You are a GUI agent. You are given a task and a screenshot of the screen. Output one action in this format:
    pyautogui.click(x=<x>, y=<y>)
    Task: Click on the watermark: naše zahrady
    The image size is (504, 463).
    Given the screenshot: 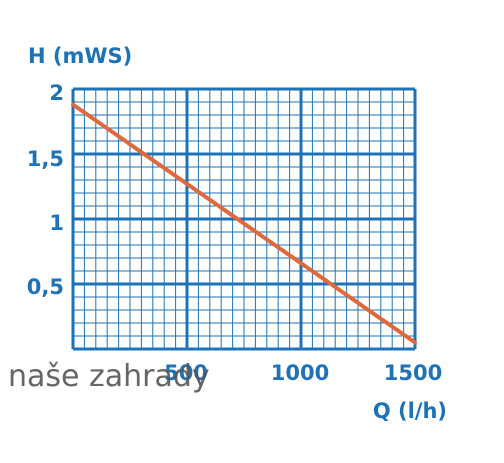 What is the action you would take?
    pyautogui.click(x=109, y=376)
    